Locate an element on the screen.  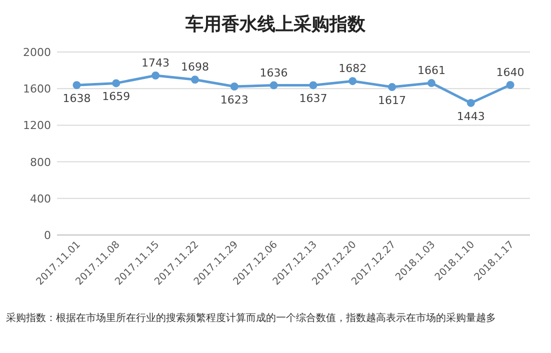
data-label: 1743 is located at coordinates (156, 63).